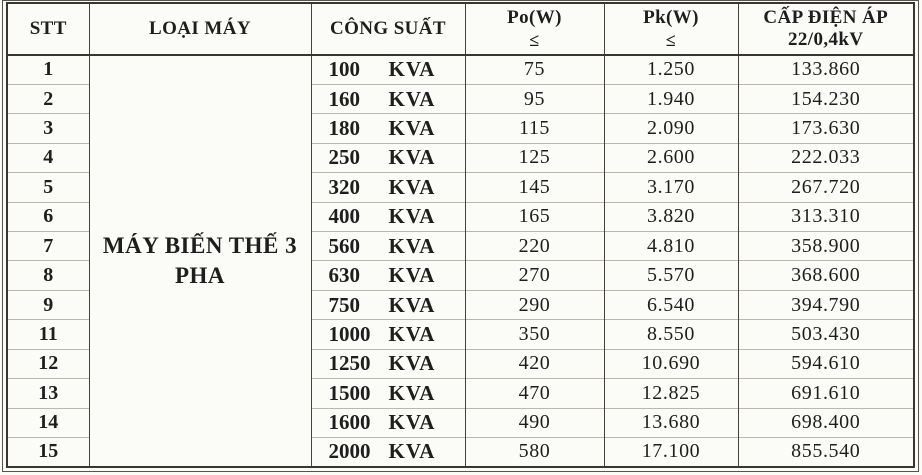  What do you see at coordinates (460, 334) in the screenshot?
I see `table-row: 11 1000 KVA 350 8.550 503.430` at bounding box center [460, 334].